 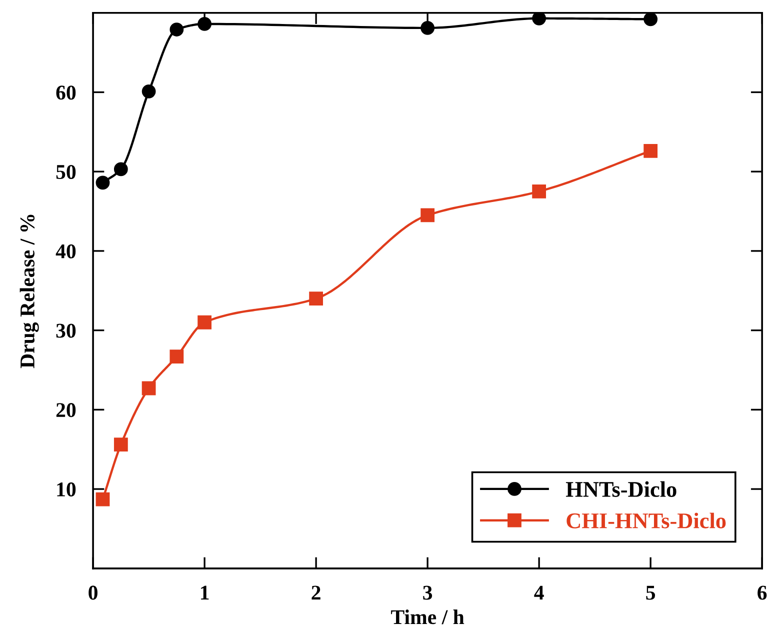 I want to click on x-tick-label: 3, so click(x=427, y=593).